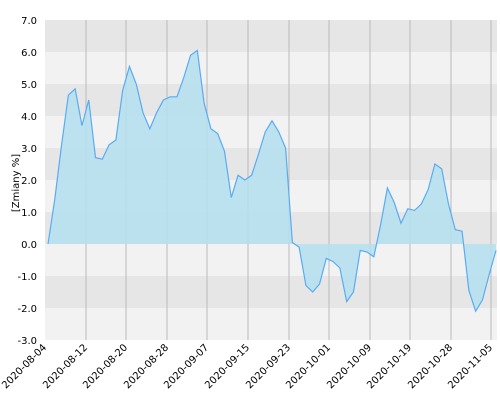  What do you see at coordinates (27, 277) in the screenshot?
I see `y-tick-label: -1.0` at bounding box center [27, 277].